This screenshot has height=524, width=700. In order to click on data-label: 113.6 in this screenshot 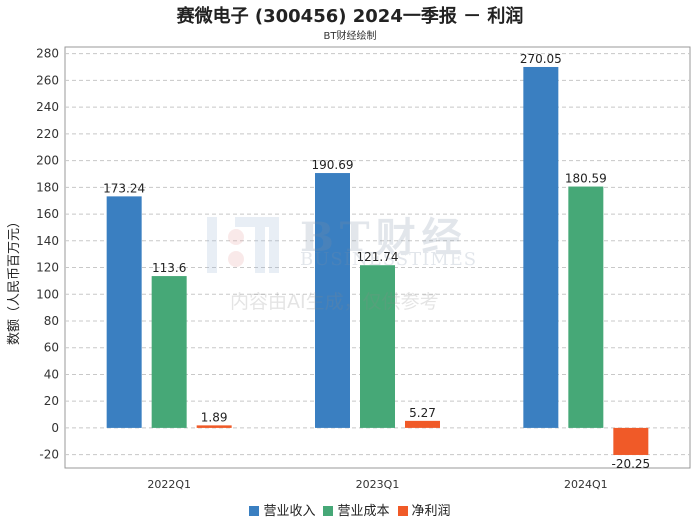, I will do `click(169, 268)`.